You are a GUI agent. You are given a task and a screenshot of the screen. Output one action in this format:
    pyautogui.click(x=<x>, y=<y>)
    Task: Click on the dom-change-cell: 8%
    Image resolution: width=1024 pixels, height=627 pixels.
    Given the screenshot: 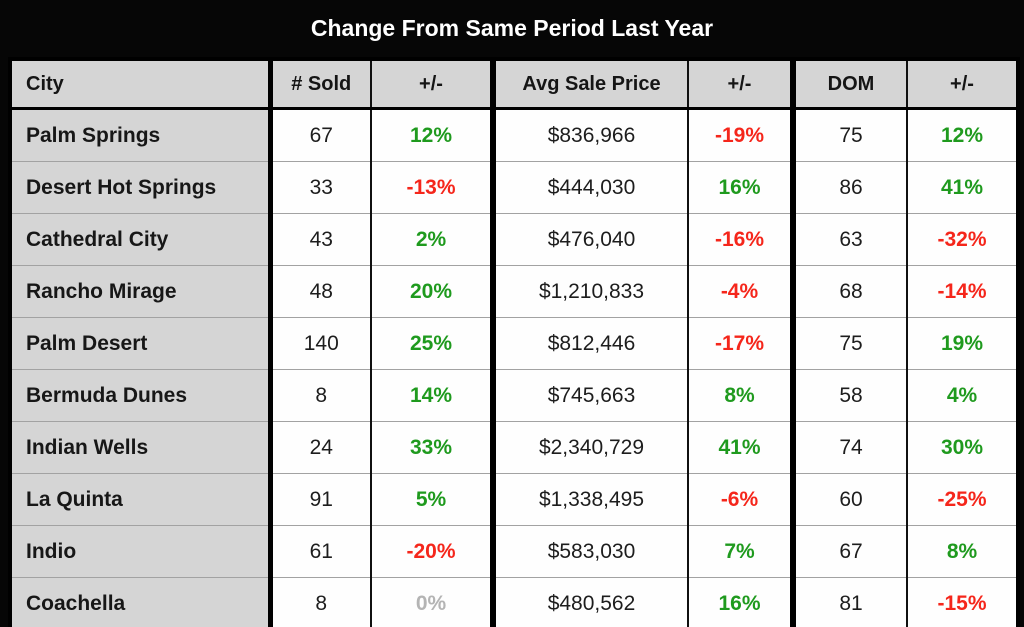 What is the action you would take?
    pyautogui.click(x=962, y=551)
    